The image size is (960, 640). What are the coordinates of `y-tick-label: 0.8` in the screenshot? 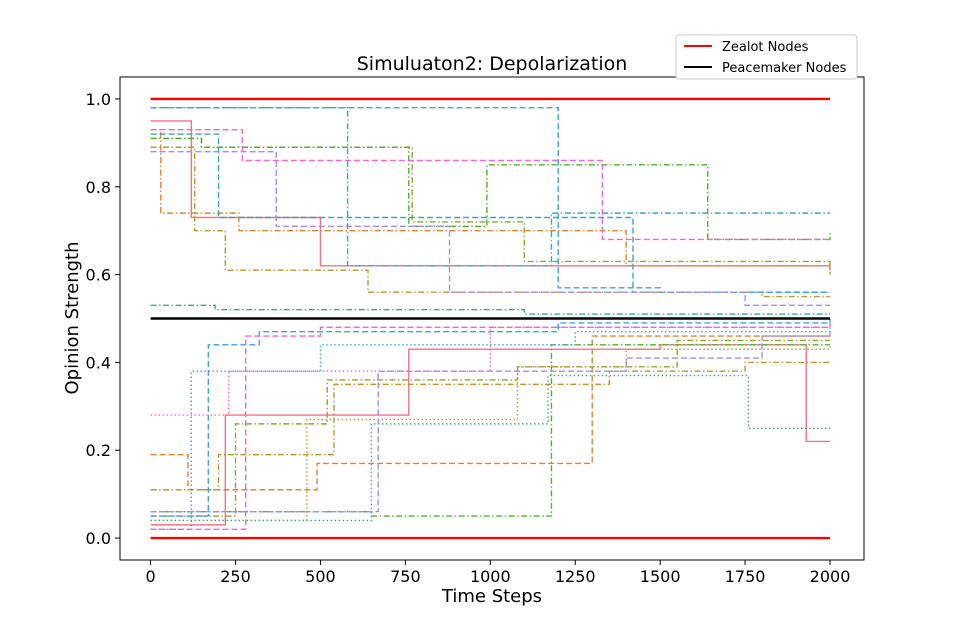 It's located at (98, 187).